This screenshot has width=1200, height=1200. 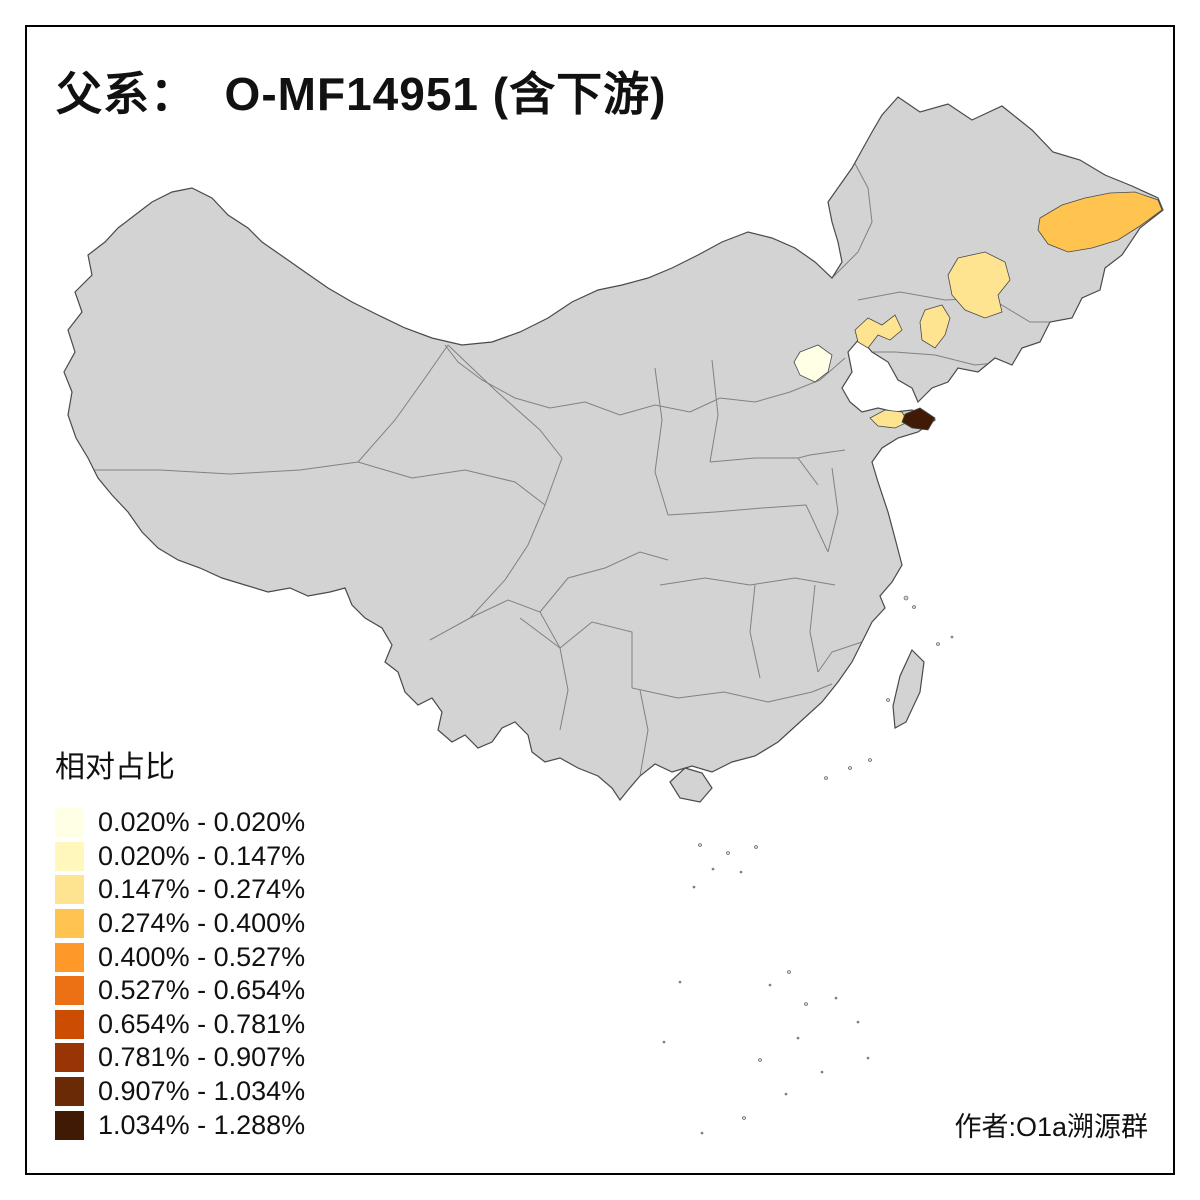 I want to click on legend-item: 0.020% - 0.020%, so click(x=180, y=823).